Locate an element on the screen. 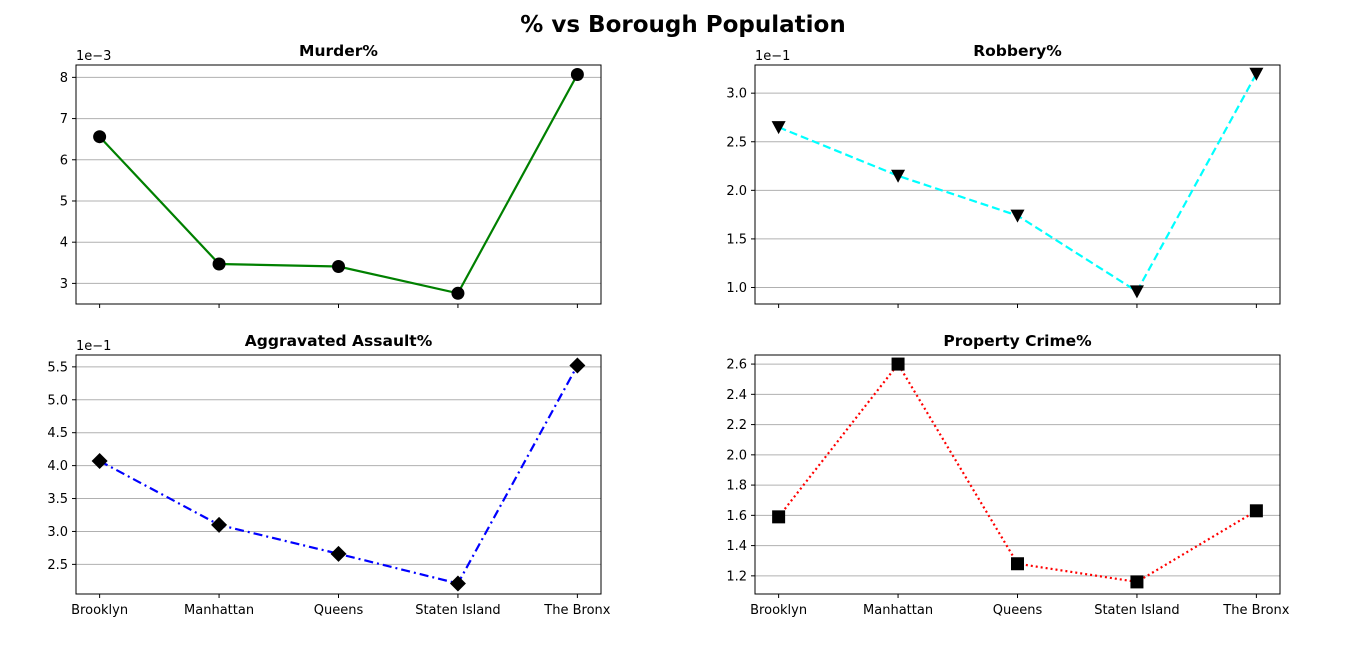 This screenshot has height=646, width=1366. y-tick-label: 2.6 is located at coordinates (736, 365).